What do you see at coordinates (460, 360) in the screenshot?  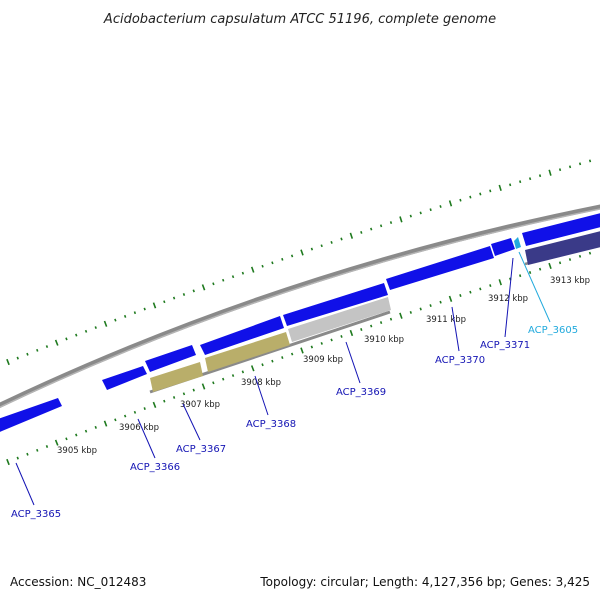 I see `gene-label: ACP_3370` at bounding box center [460, 360].